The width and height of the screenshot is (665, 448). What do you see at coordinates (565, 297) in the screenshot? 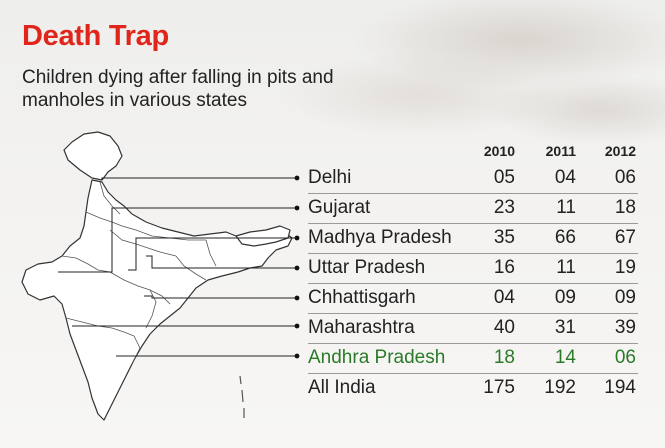
I see `row-value-2011: 09` at bounding box center [565, 297].